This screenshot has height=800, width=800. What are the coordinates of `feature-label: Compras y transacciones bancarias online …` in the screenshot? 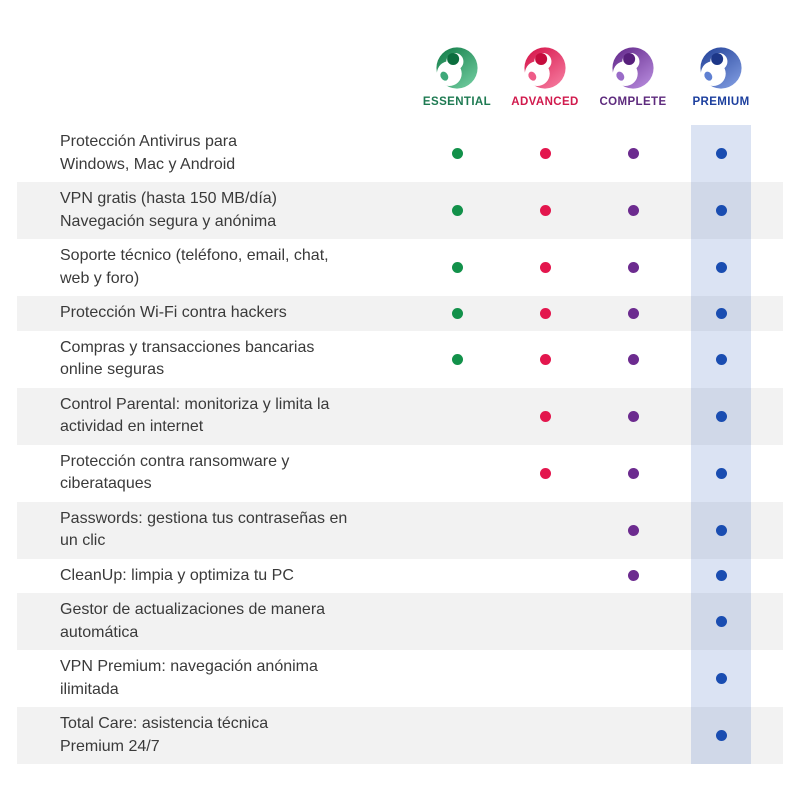 It's located at (215, 359).